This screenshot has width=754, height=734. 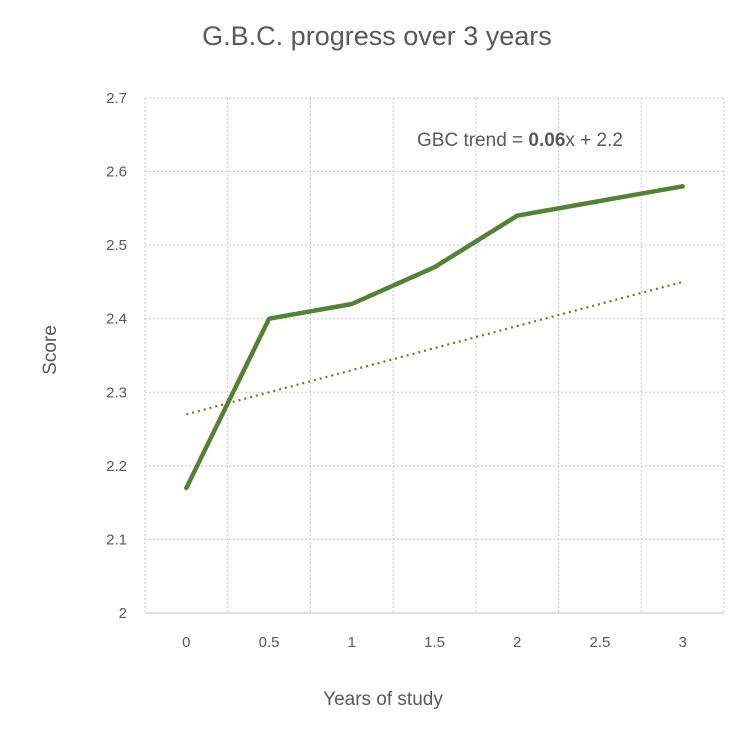 I want to click on x-tick-label: 2, so click(x=517, y=642).